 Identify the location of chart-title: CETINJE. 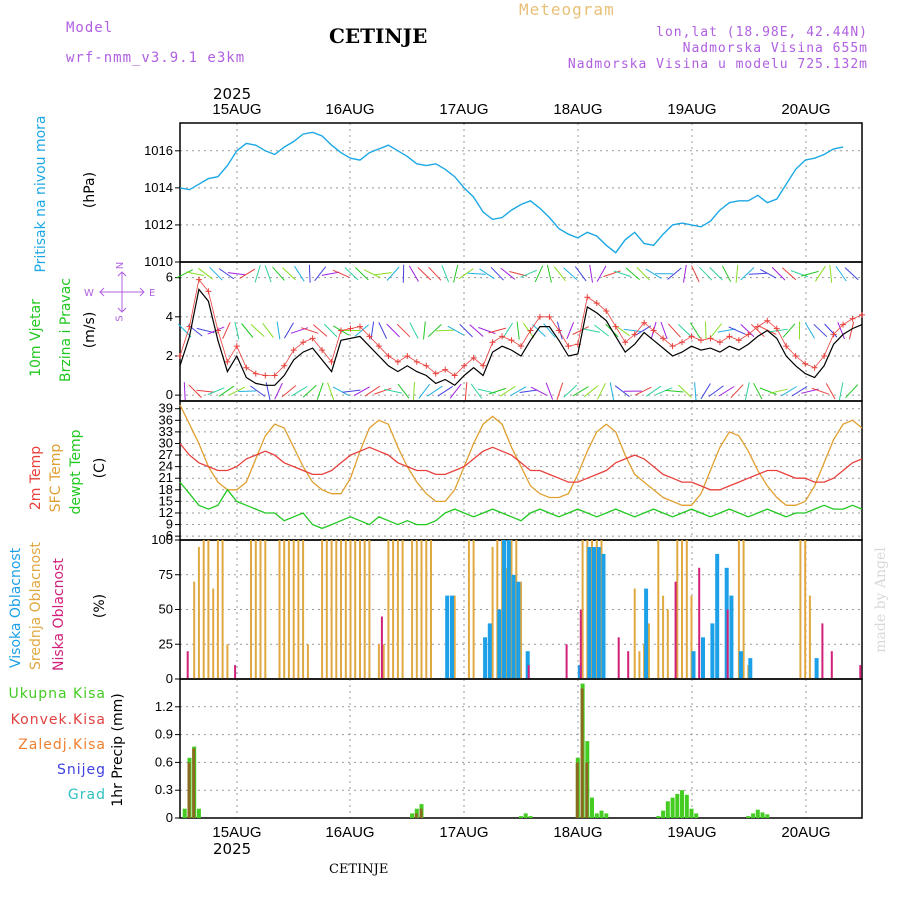
(378, 36).